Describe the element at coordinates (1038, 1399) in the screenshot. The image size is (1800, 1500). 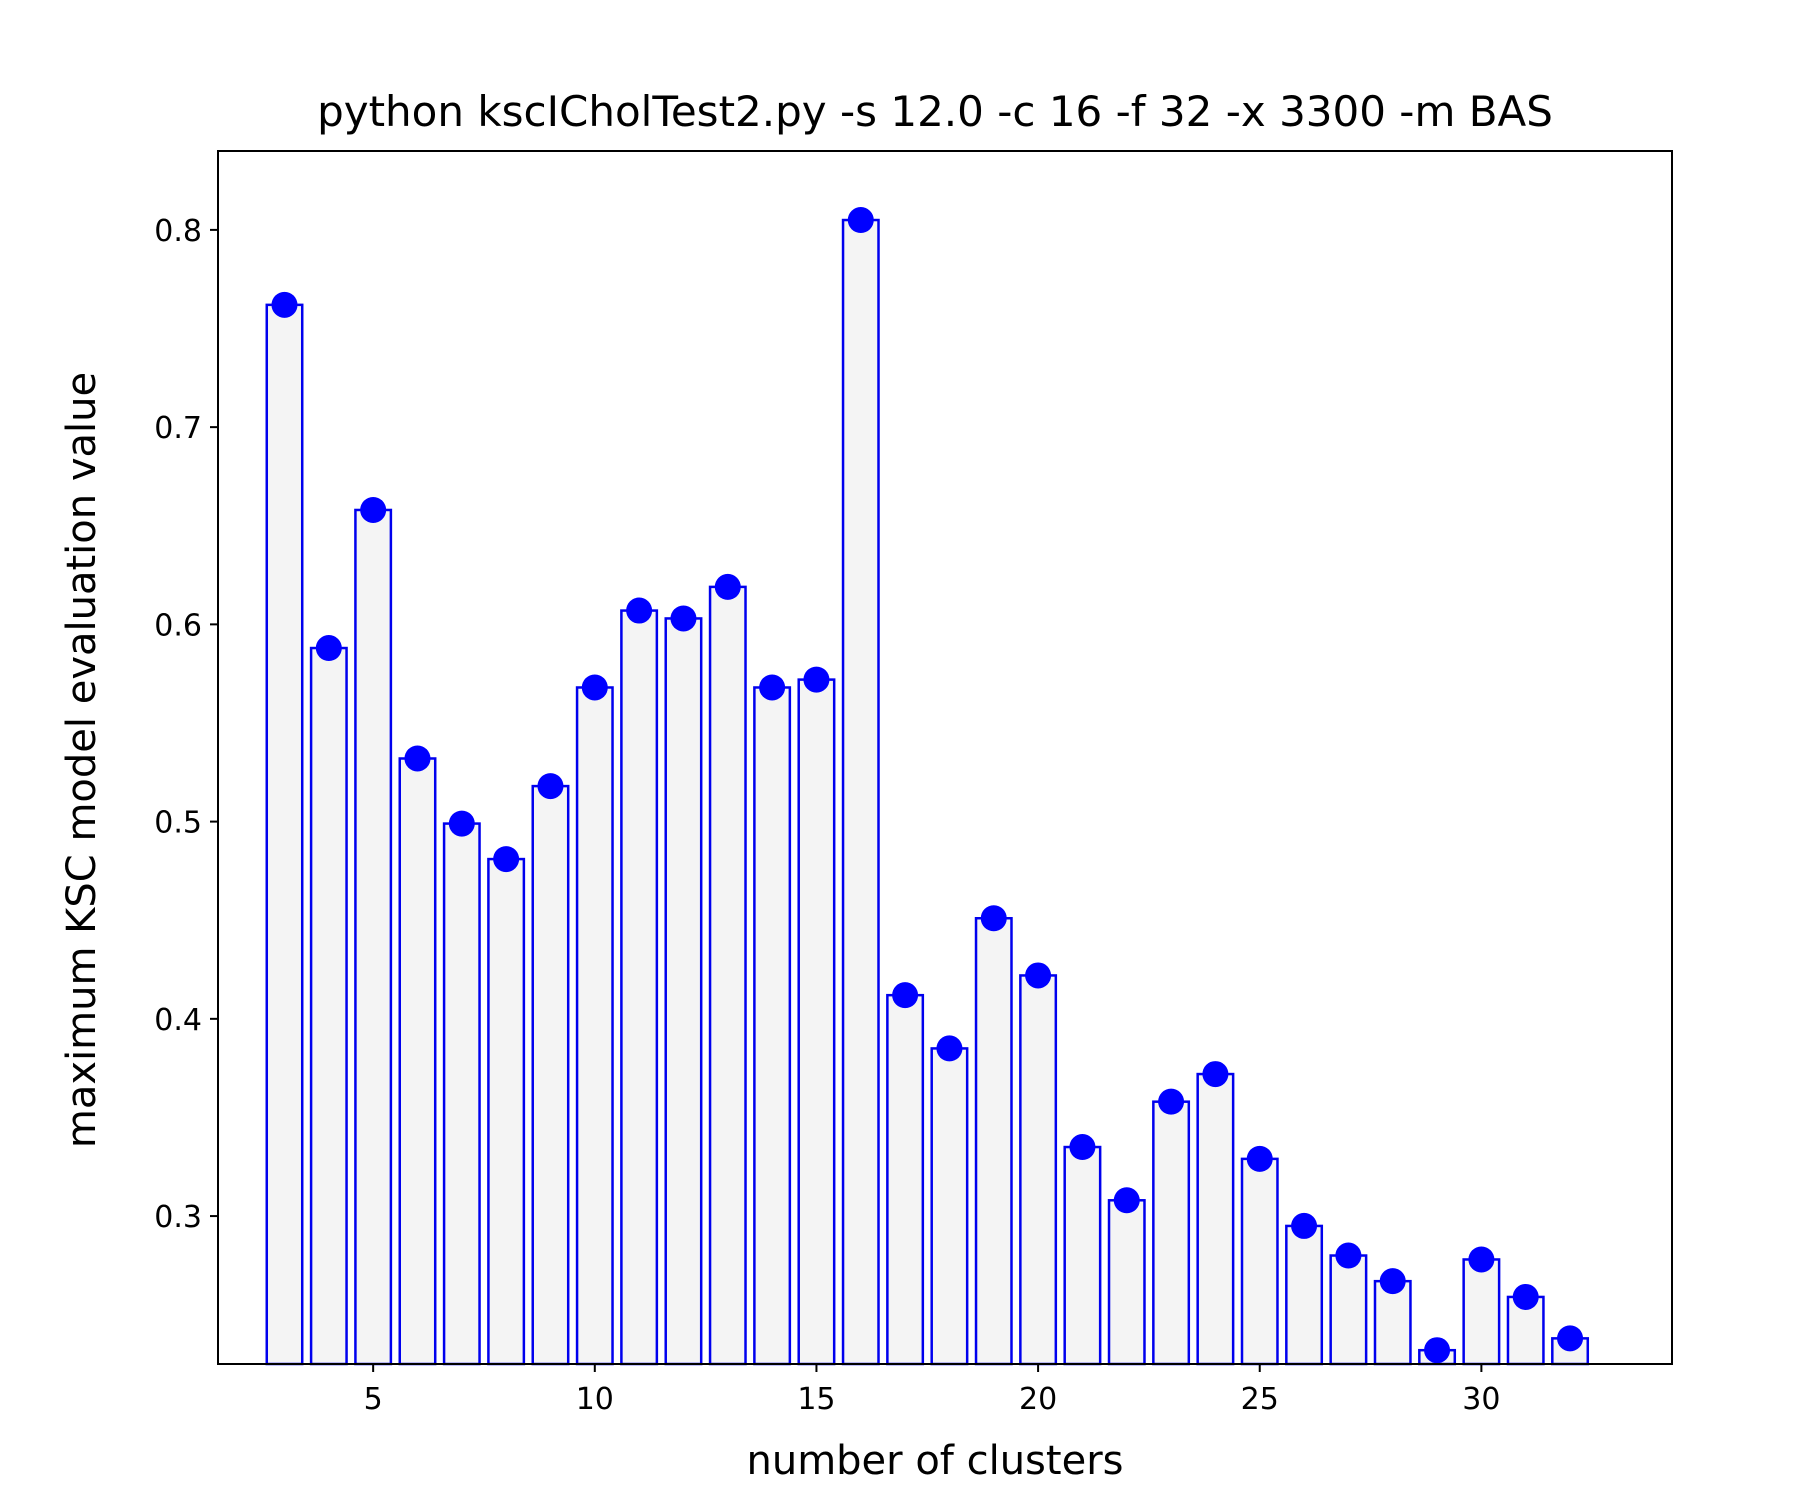
I see `x-tick-label: 20` at that location.